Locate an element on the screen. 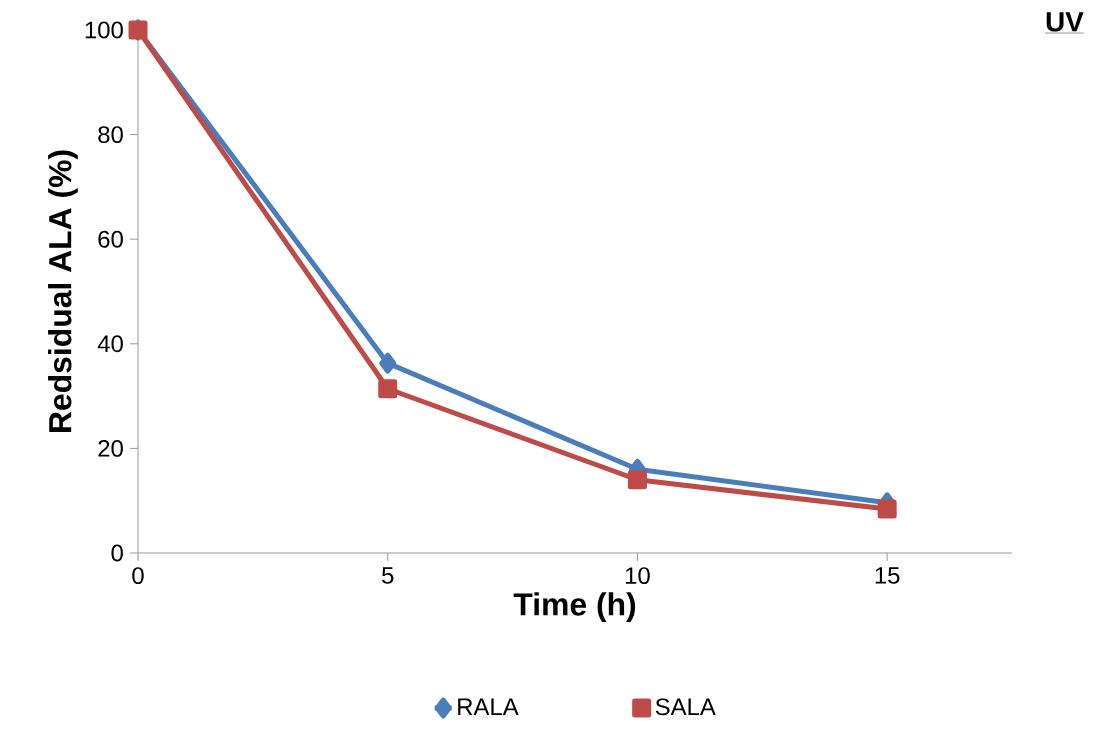  y-tick-label: 80 is located at coordinates (110, 135).